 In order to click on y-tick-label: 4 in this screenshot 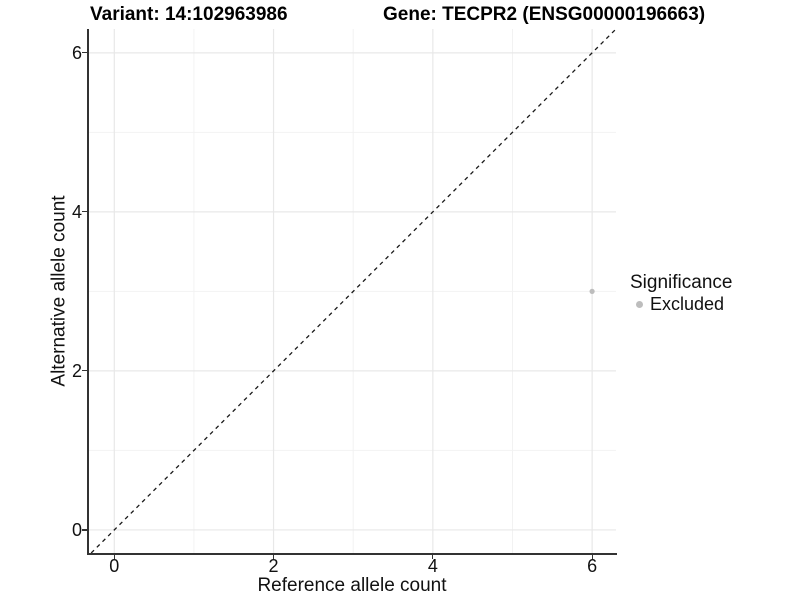, I will do `click(76, 211)`.